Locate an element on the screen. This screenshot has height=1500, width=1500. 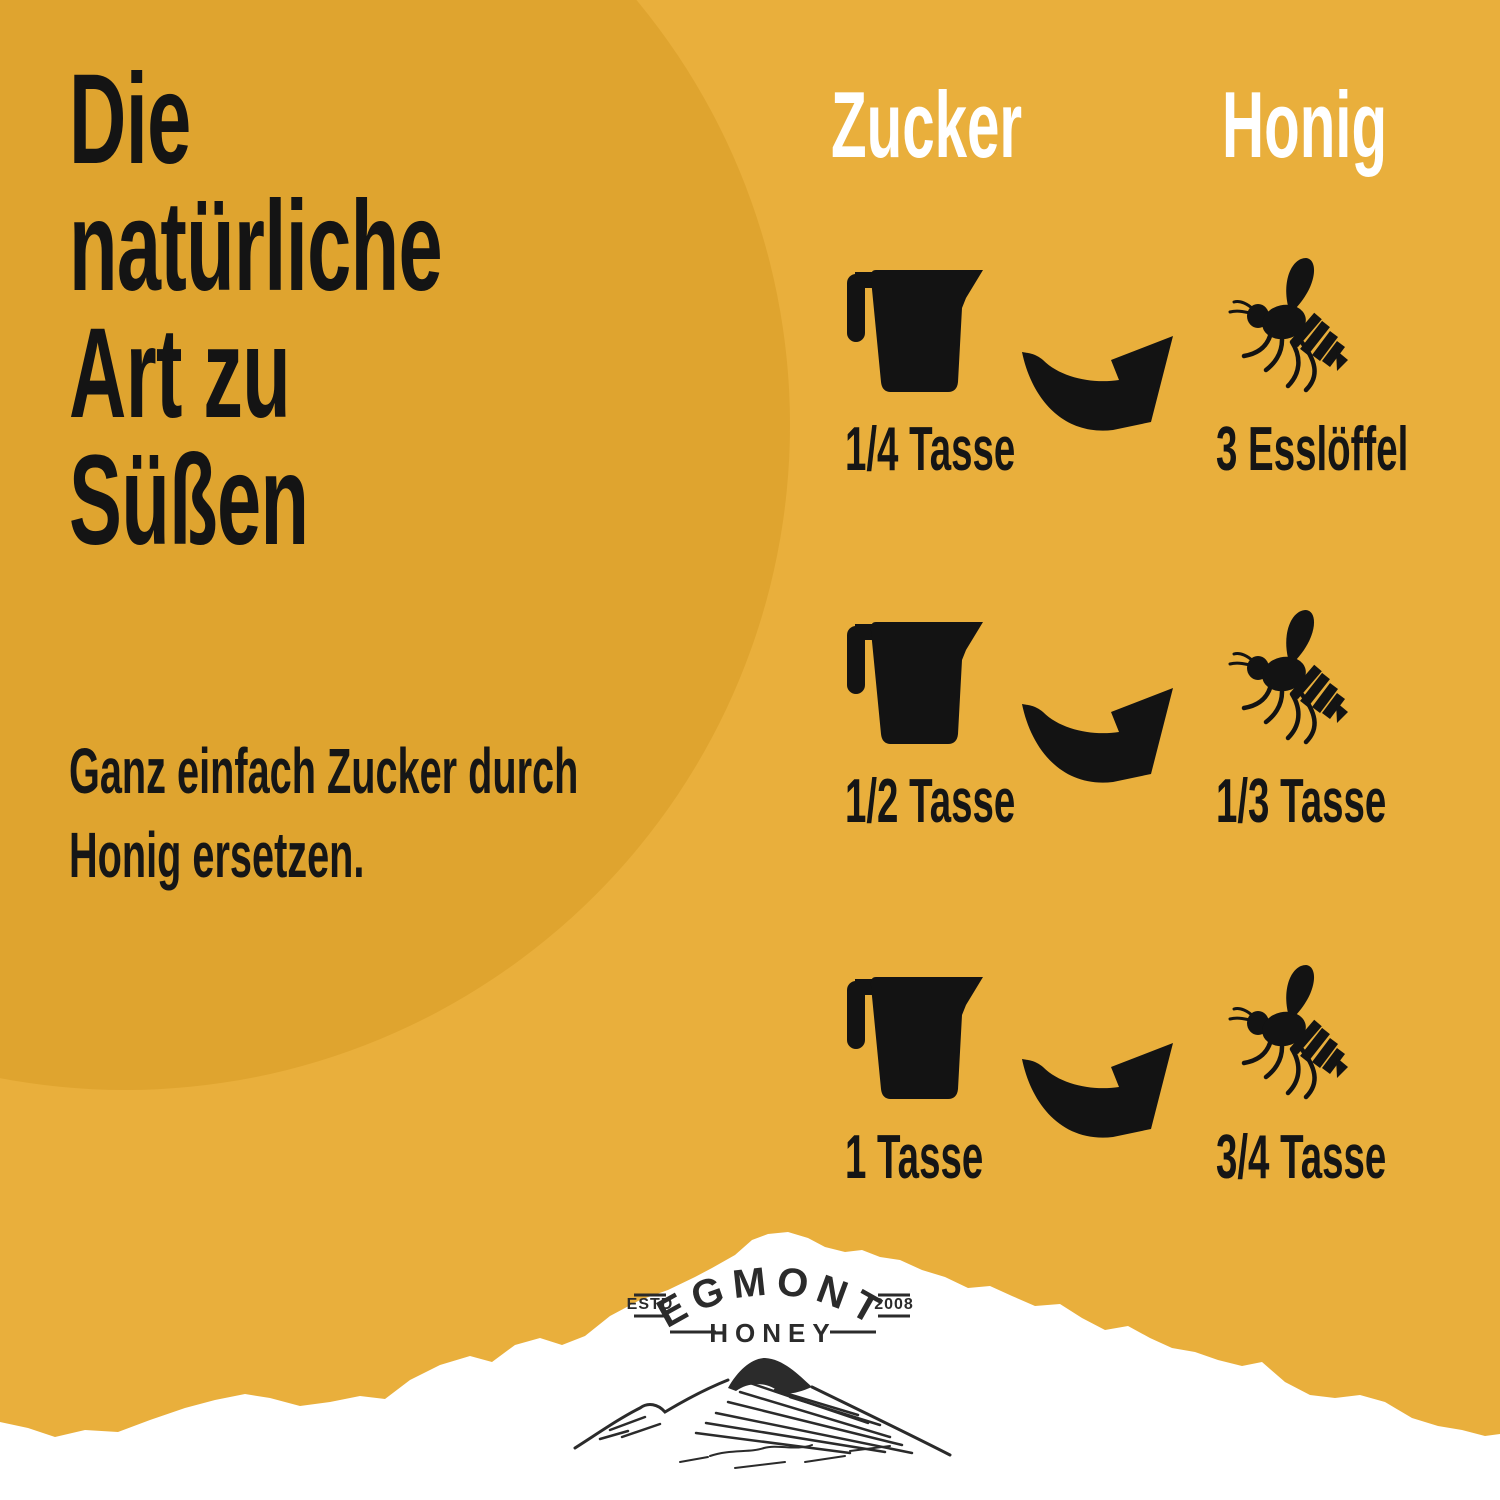
logo-year-text: 2008 is located at coordinates (894, 1304).